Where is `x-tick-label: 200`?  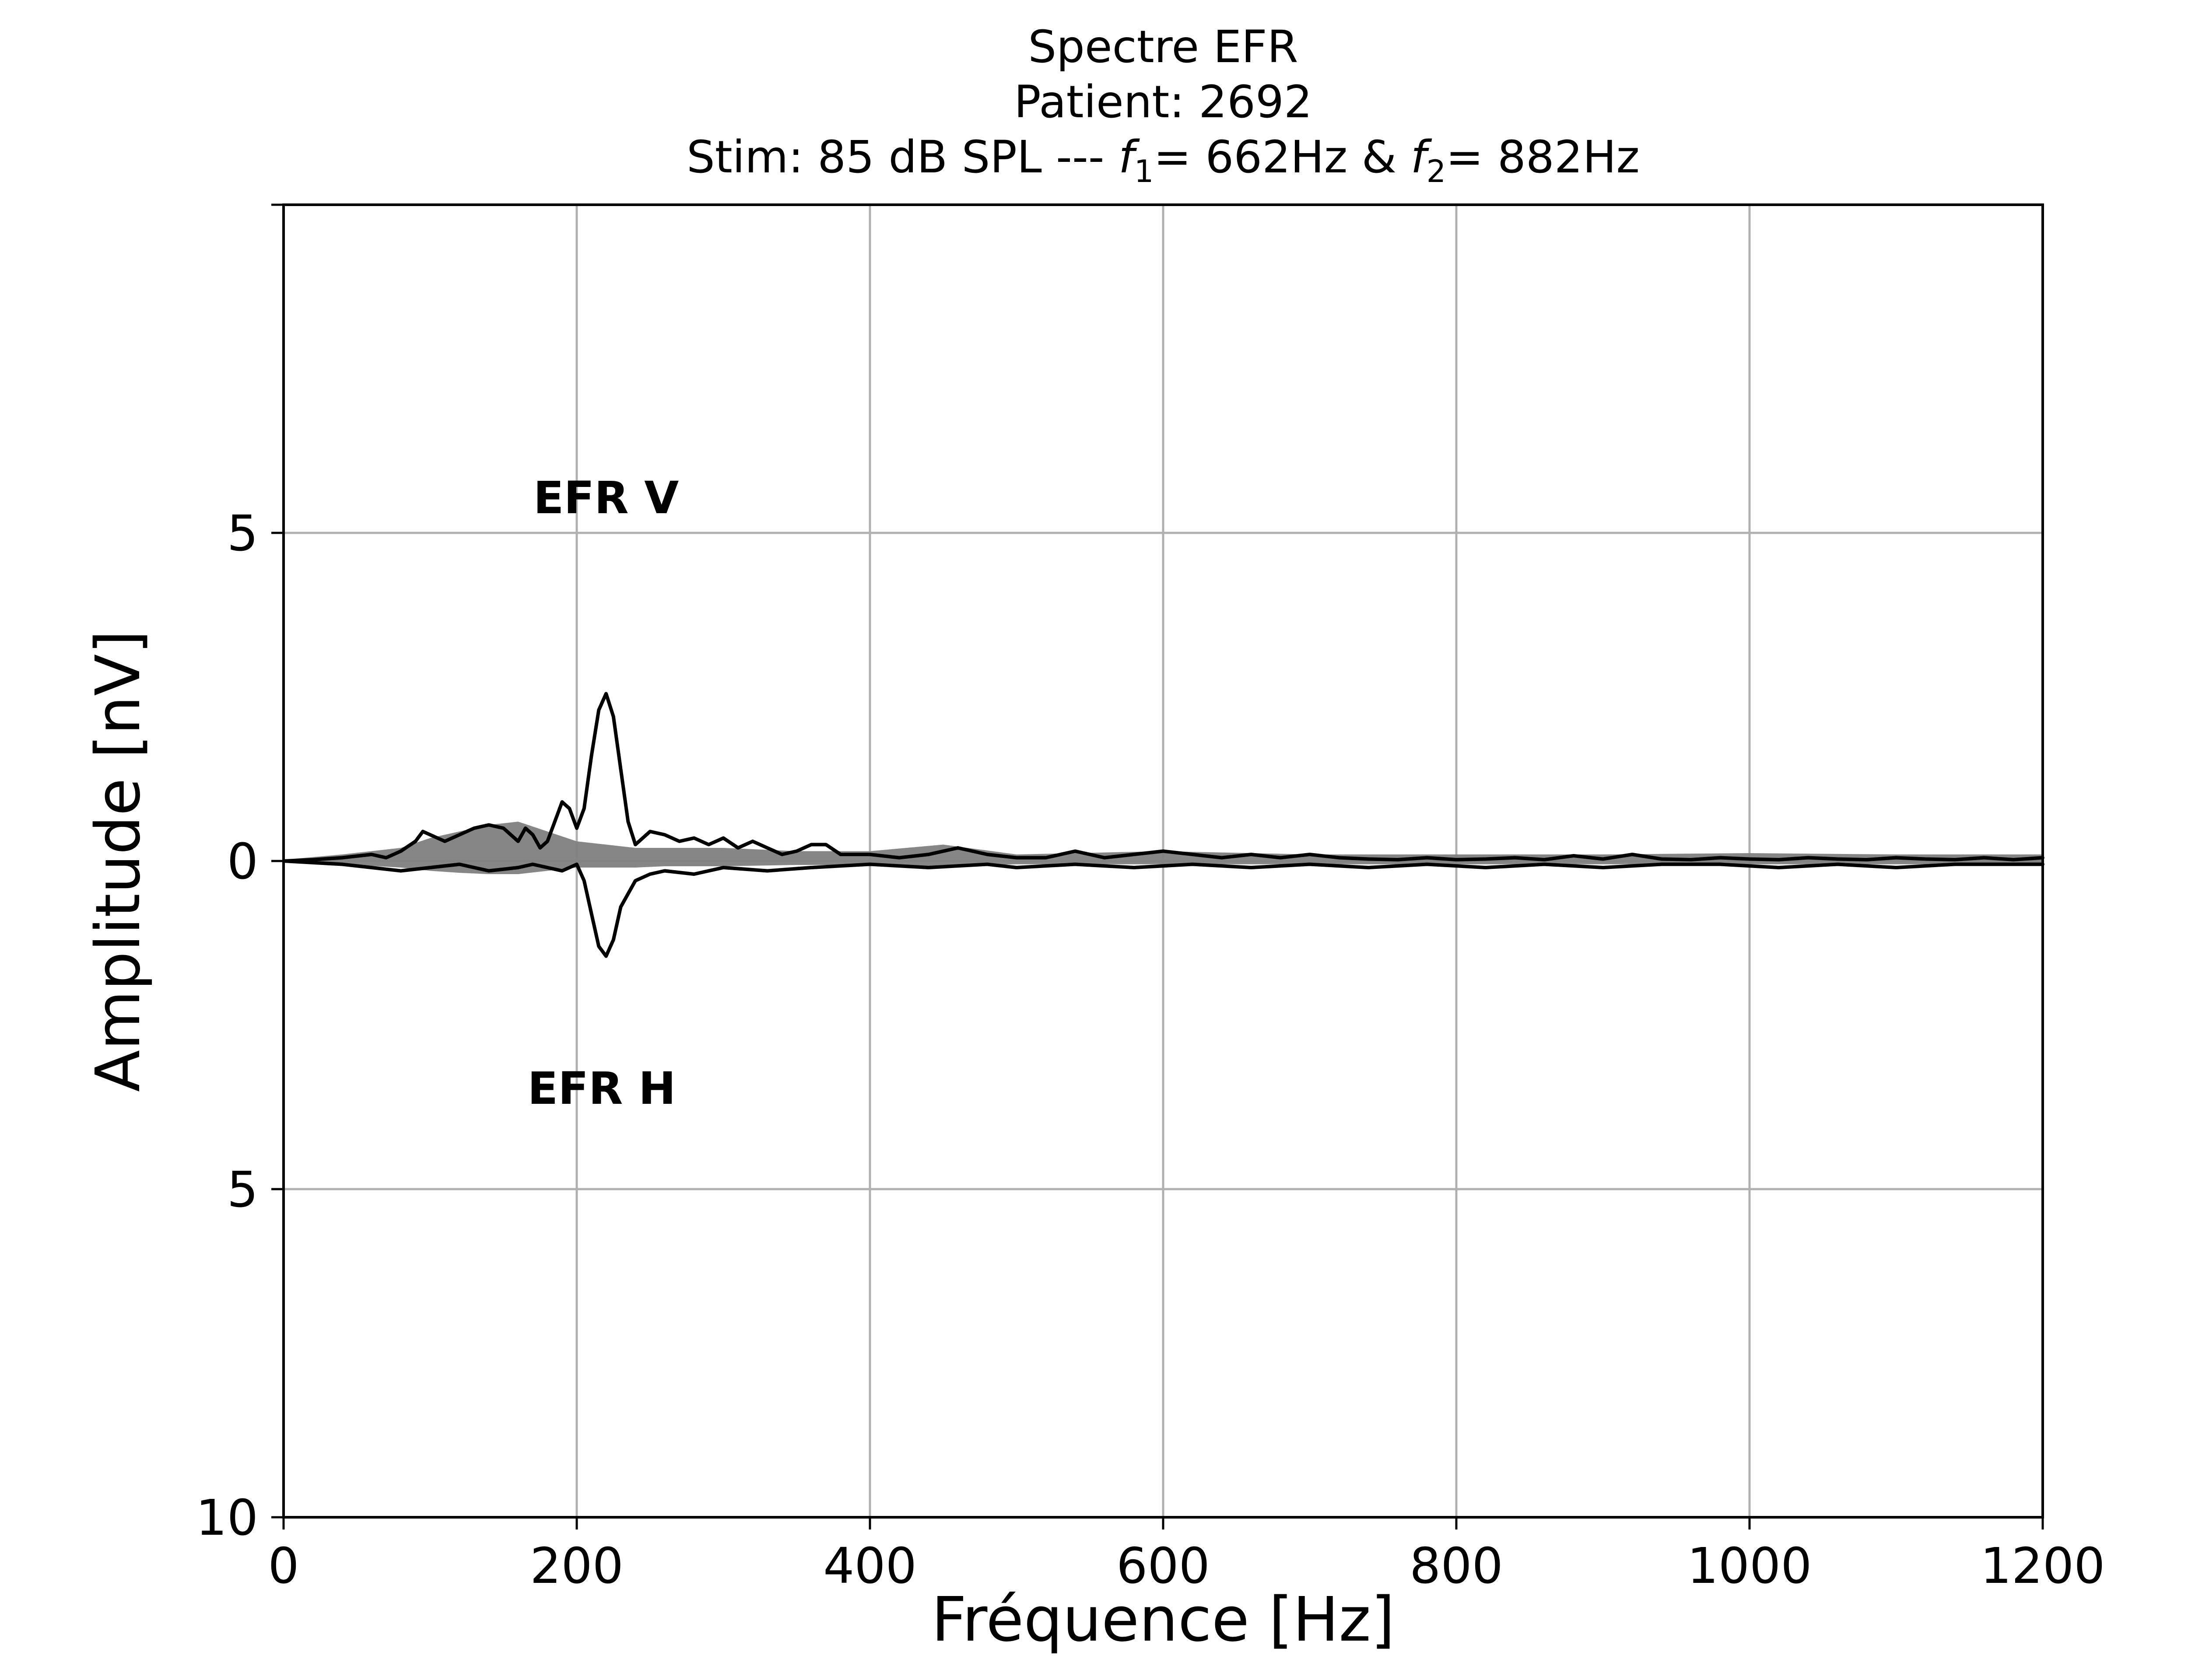
x-tick-label: 200 is located at coordinates (577, 1566).